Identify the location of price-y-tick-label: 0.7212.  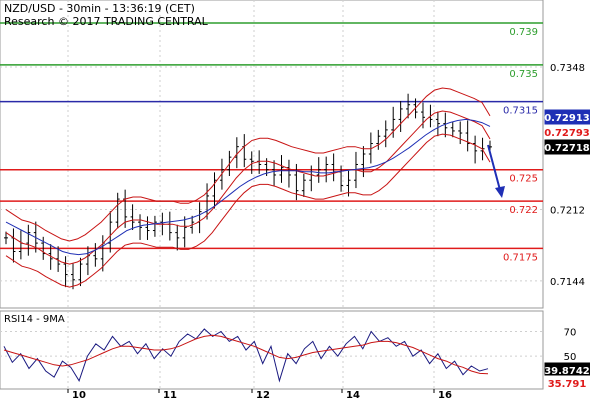
(567, 211).